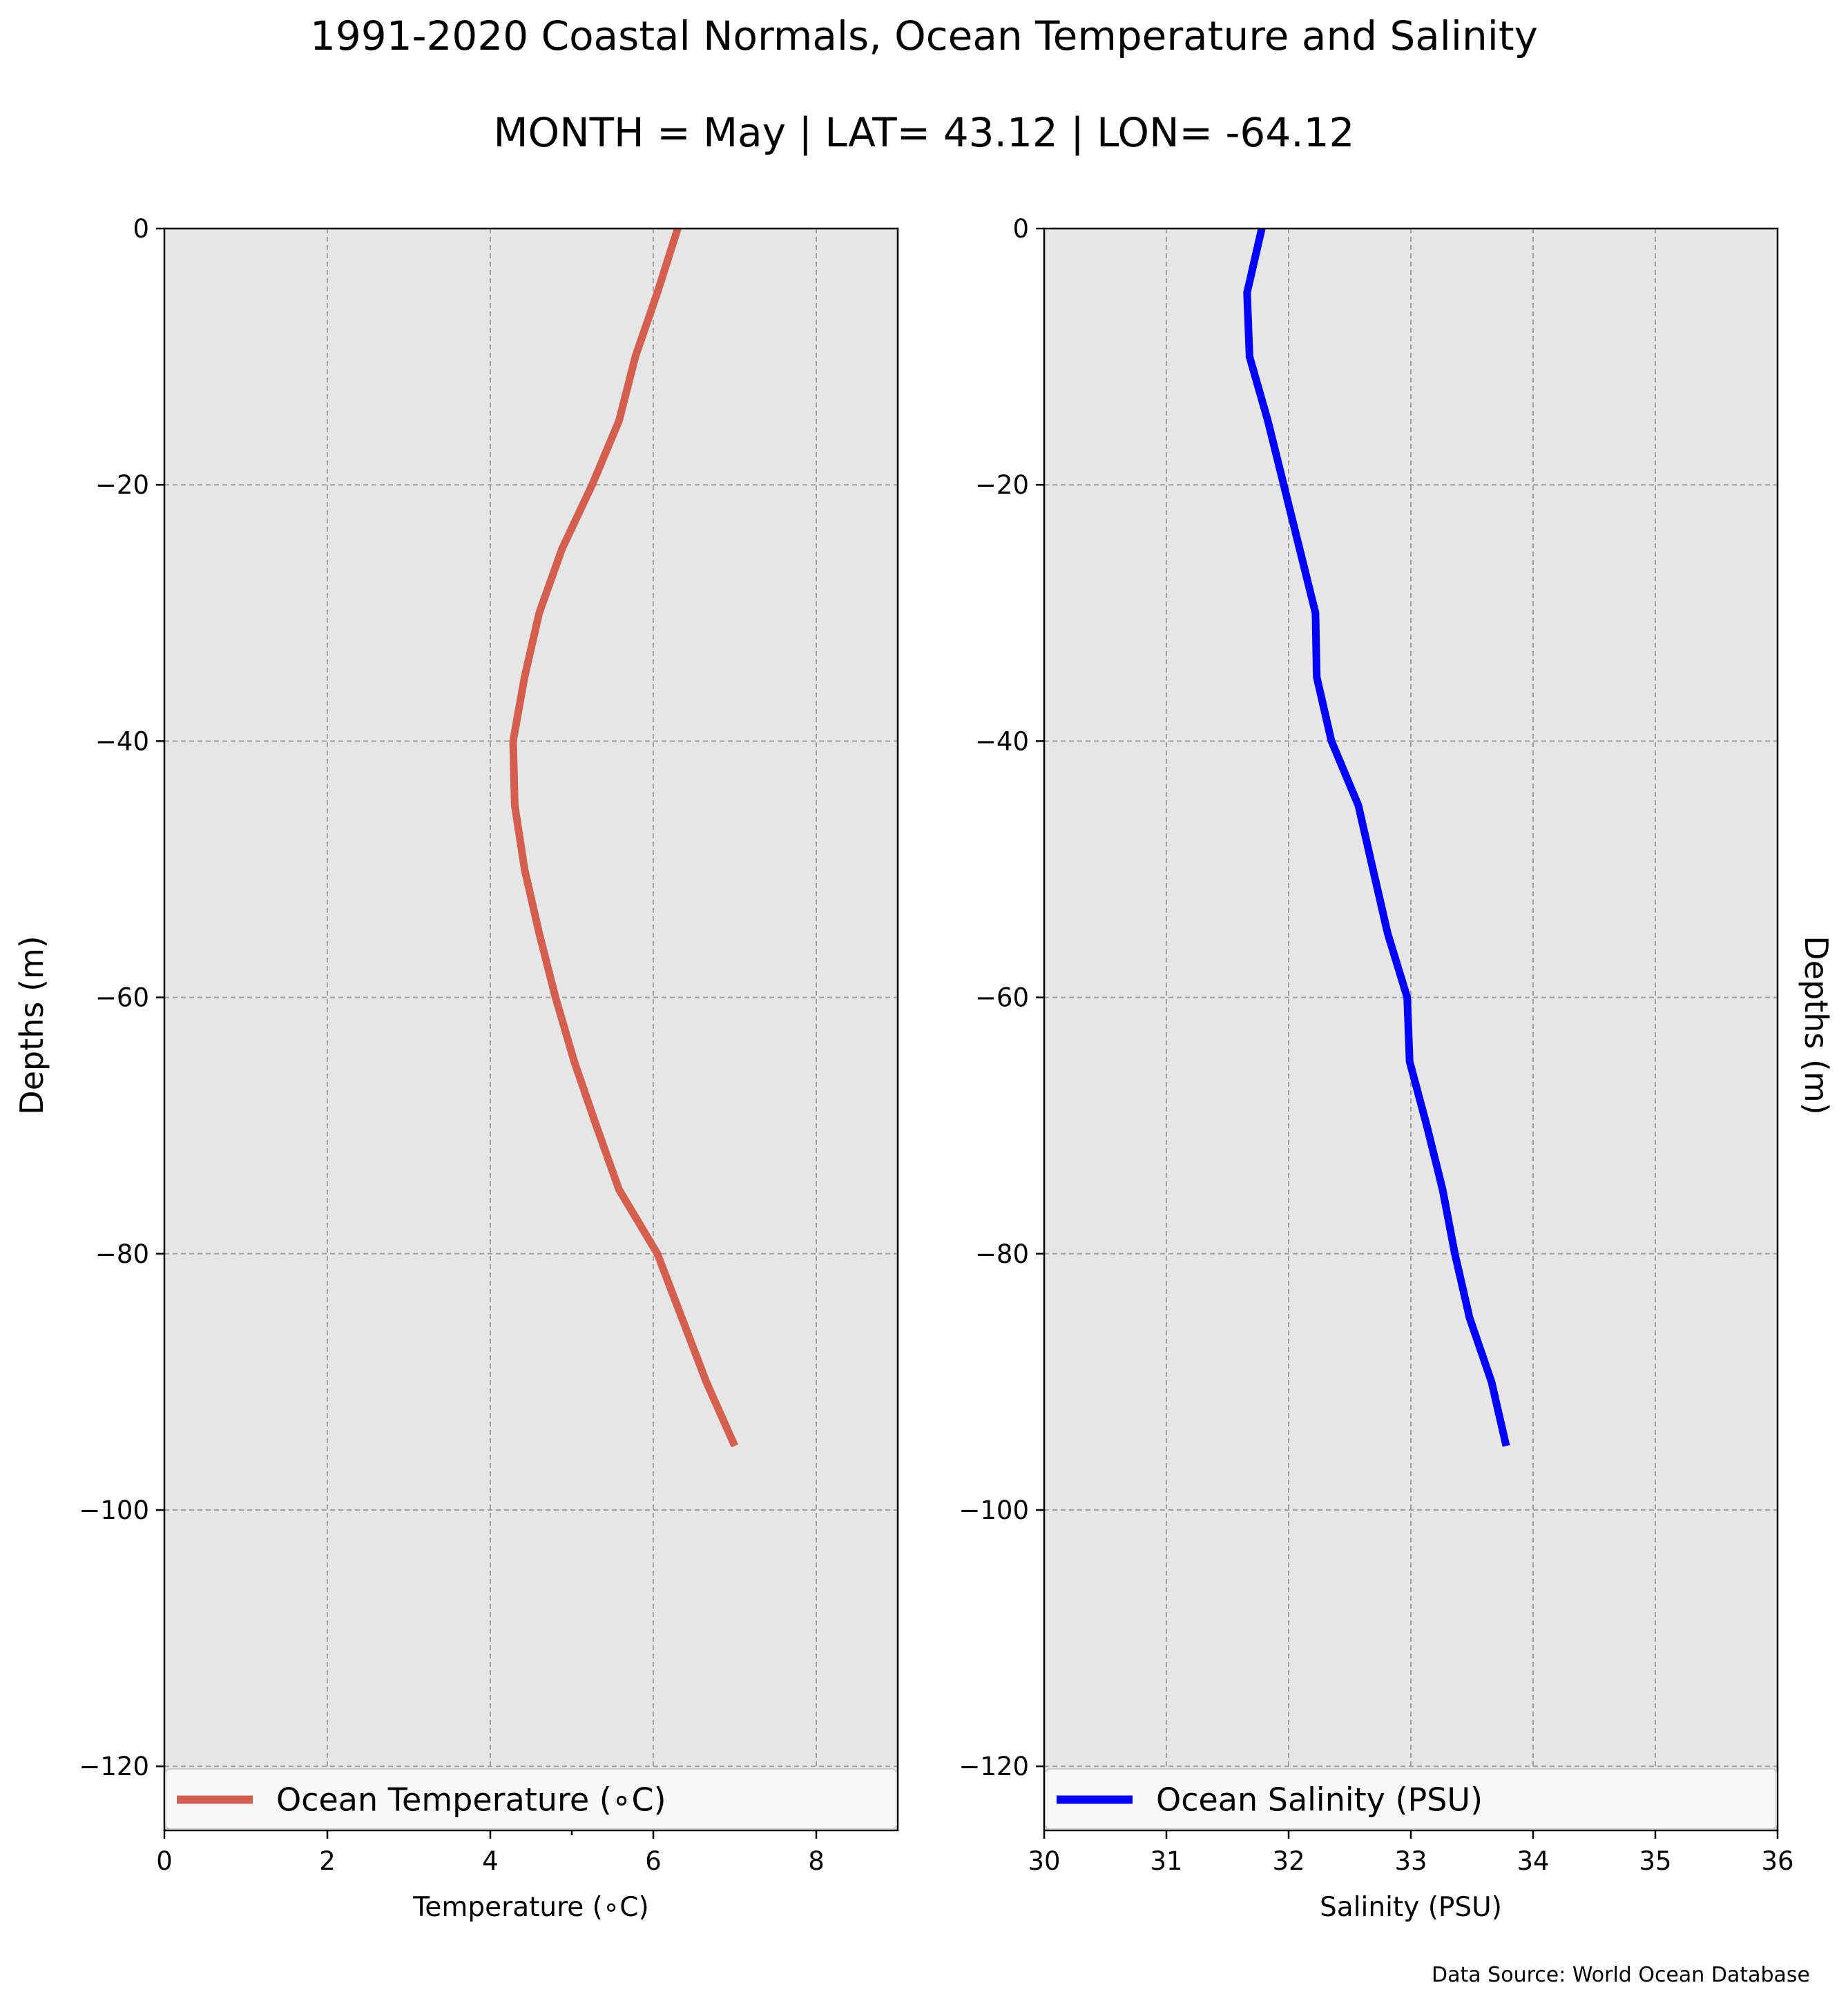 This screenshot has height=2003, width=1848. What do you see at coordinates (1816, 1025) in the screenshot?
I see `right-y-axis-label: Depths (m)` at bounding box center [1816, 1025].